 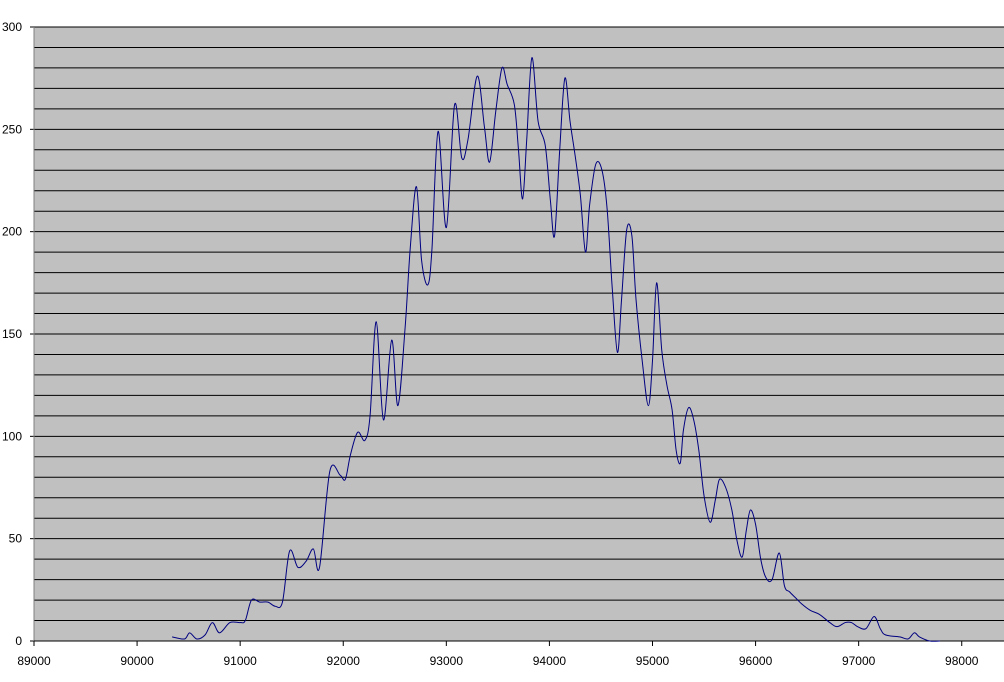 What do you see at coordinates (137, 661) in the screenshot?
I see `x-tick-label: 90000` at bounding box center [137, 661].